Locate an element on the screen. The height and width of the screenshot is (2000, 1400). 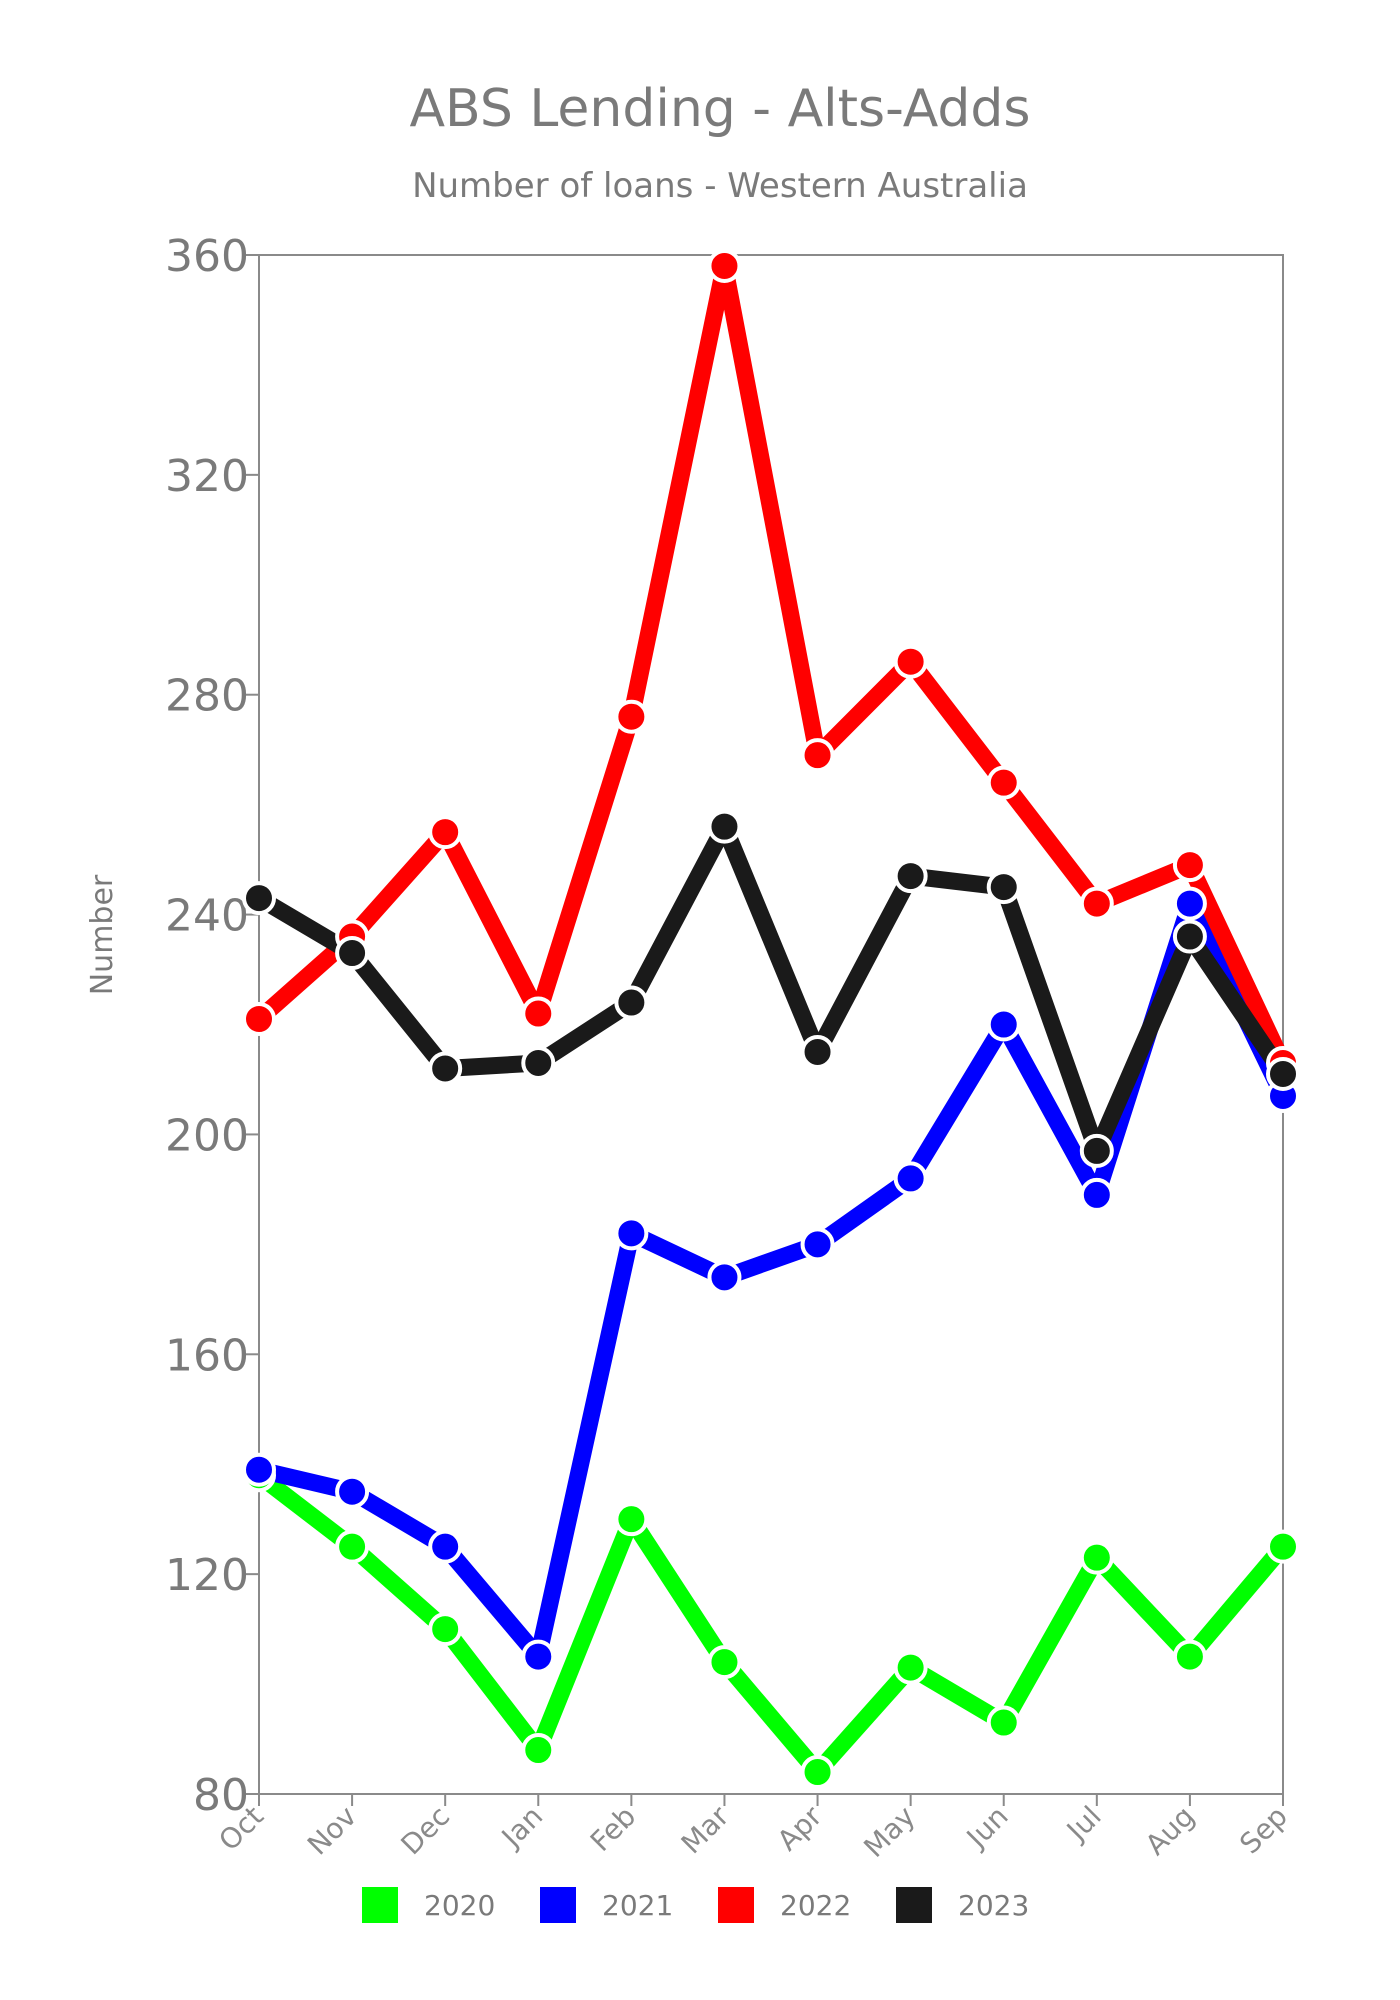
legend-swatch-2022 is located at coordinates (736, 1905).